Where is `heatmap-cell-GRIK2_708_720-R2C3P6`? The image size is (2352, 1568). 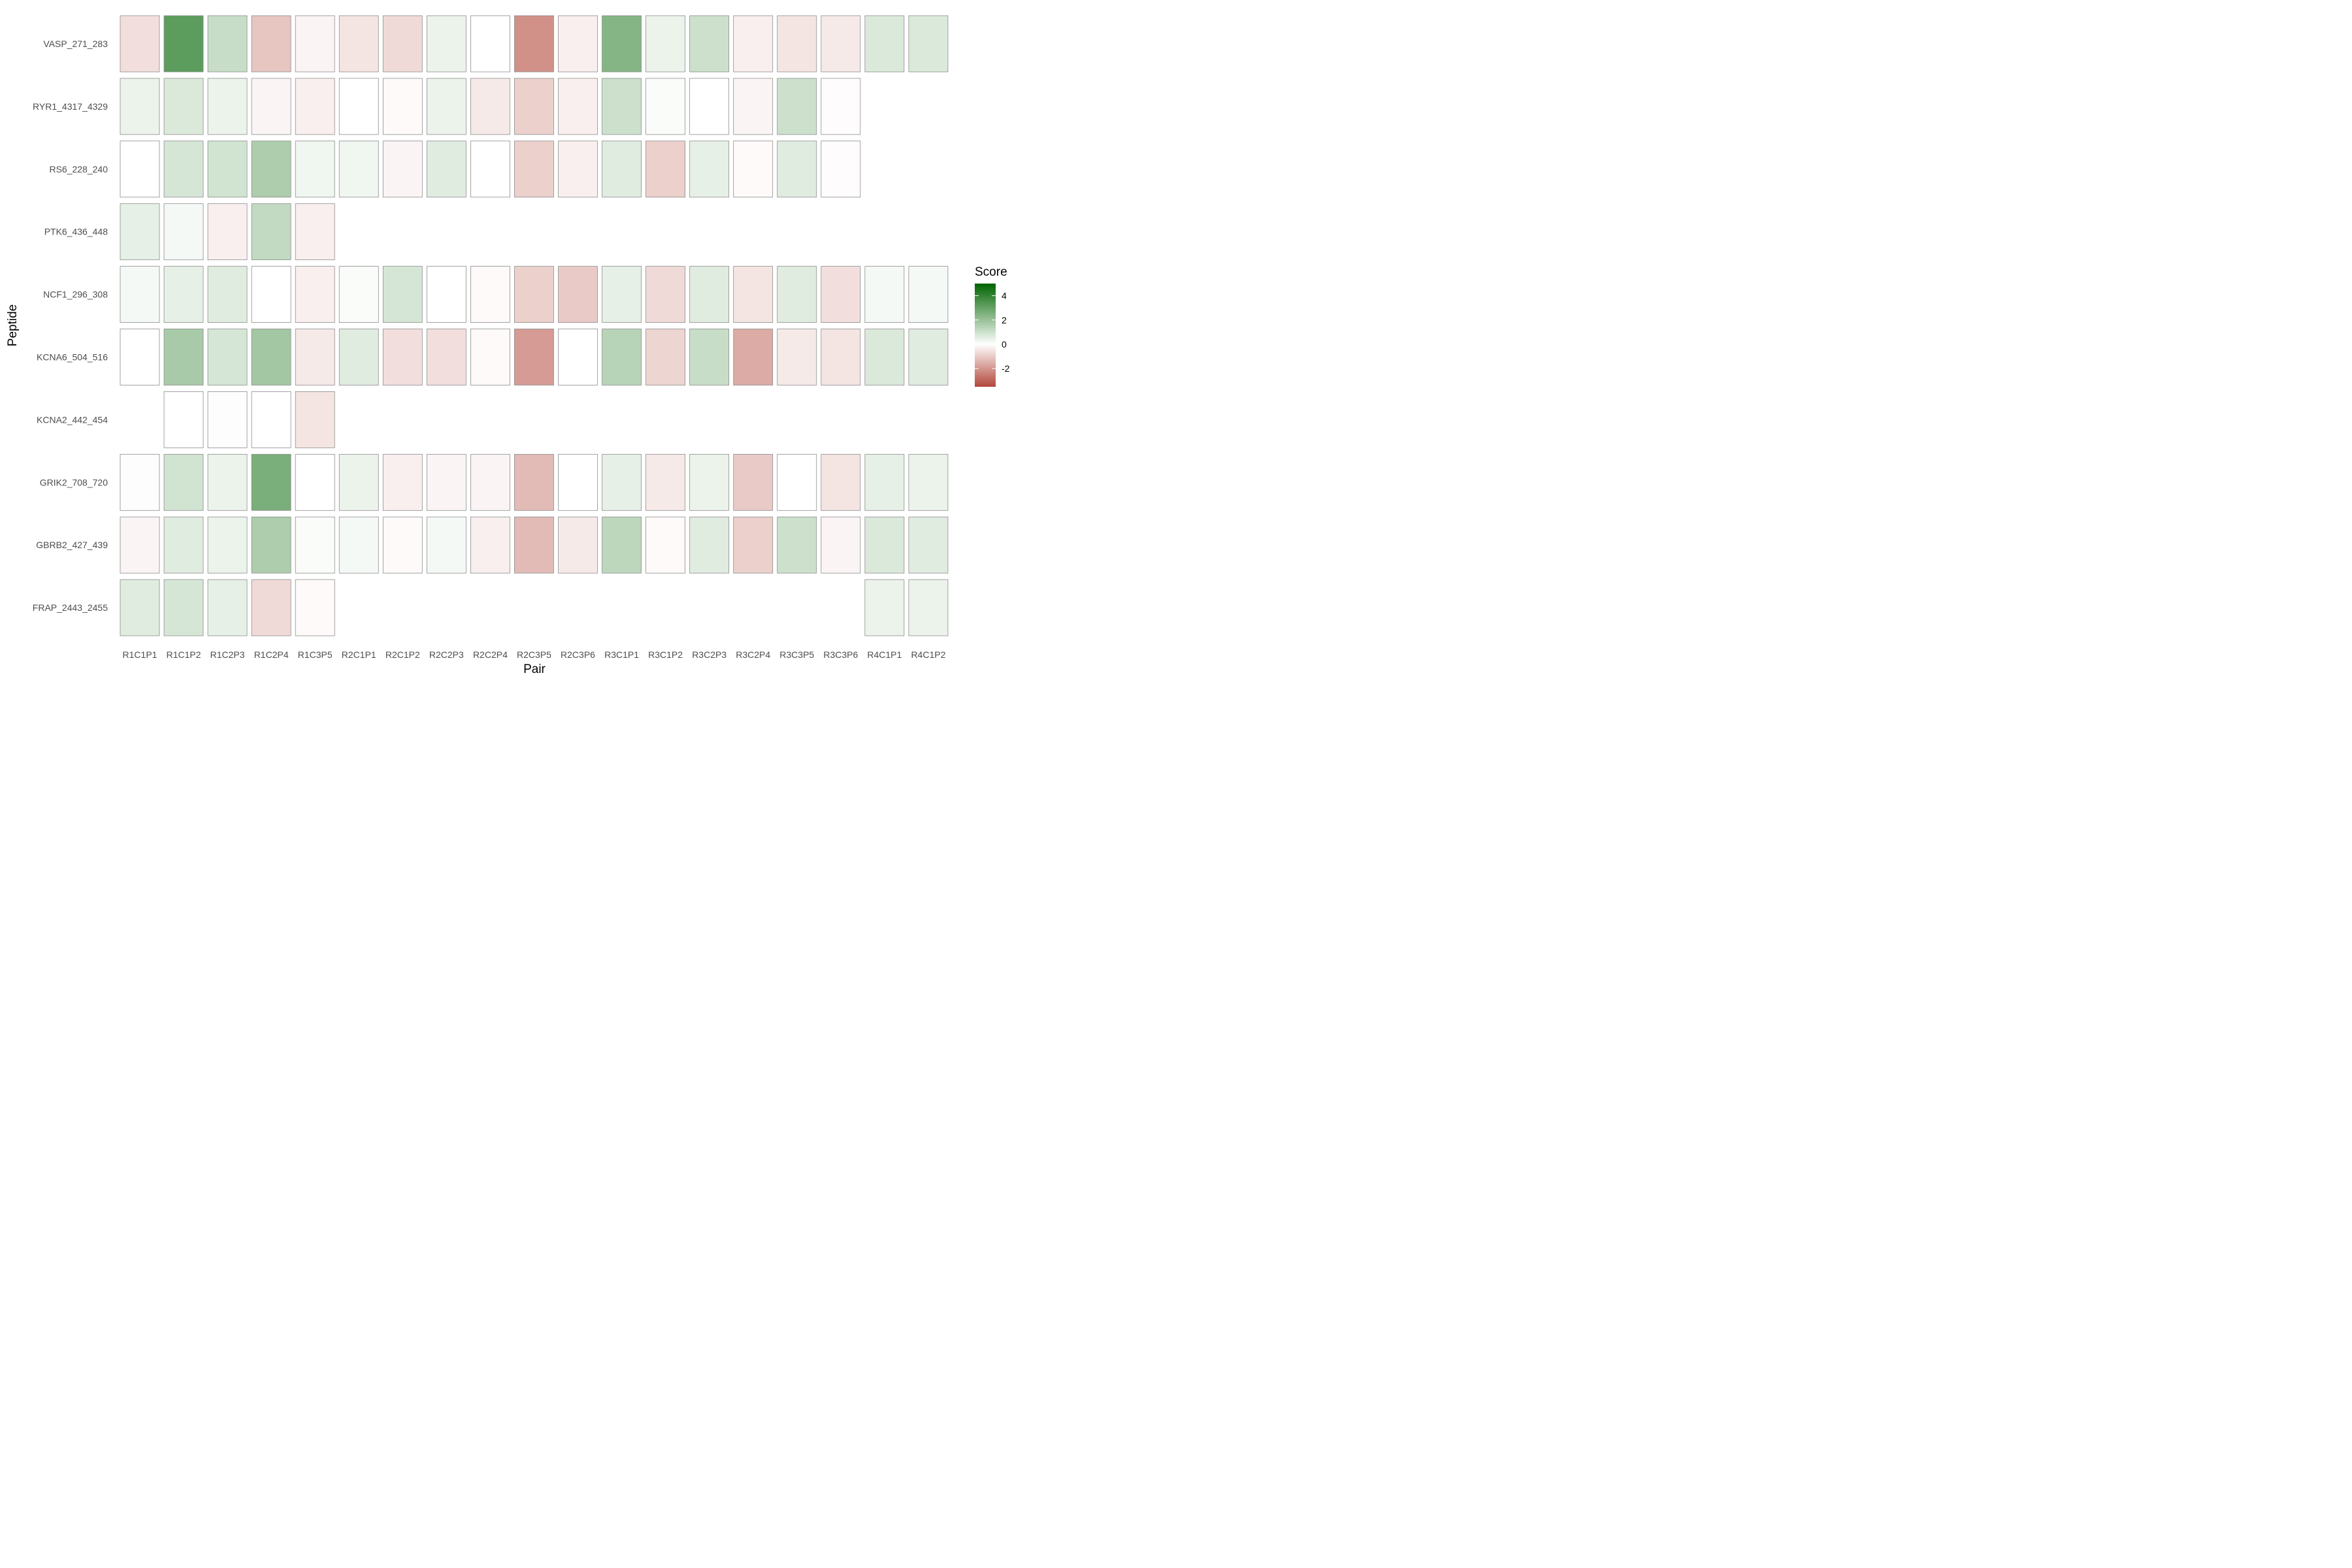
heatmap-cell-GRIK2_708_720-R2C3P6 is located at coordinates (578, 482).